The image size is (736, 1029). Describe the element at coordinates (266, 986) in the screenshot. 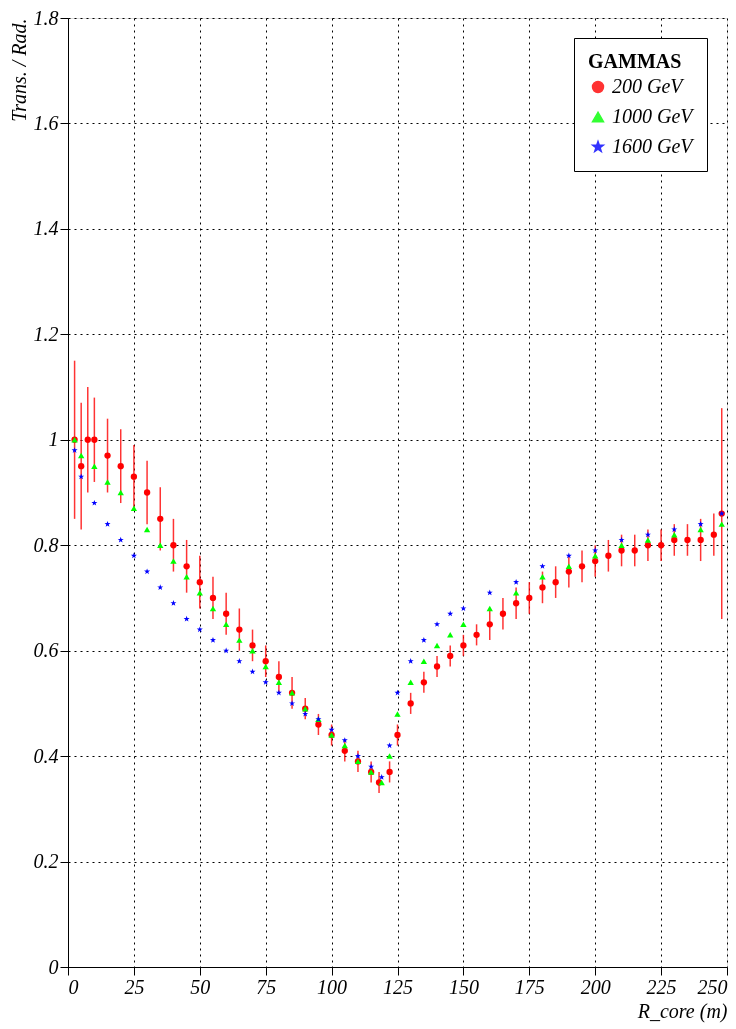

I see `x-tick-label: 75` at that location.